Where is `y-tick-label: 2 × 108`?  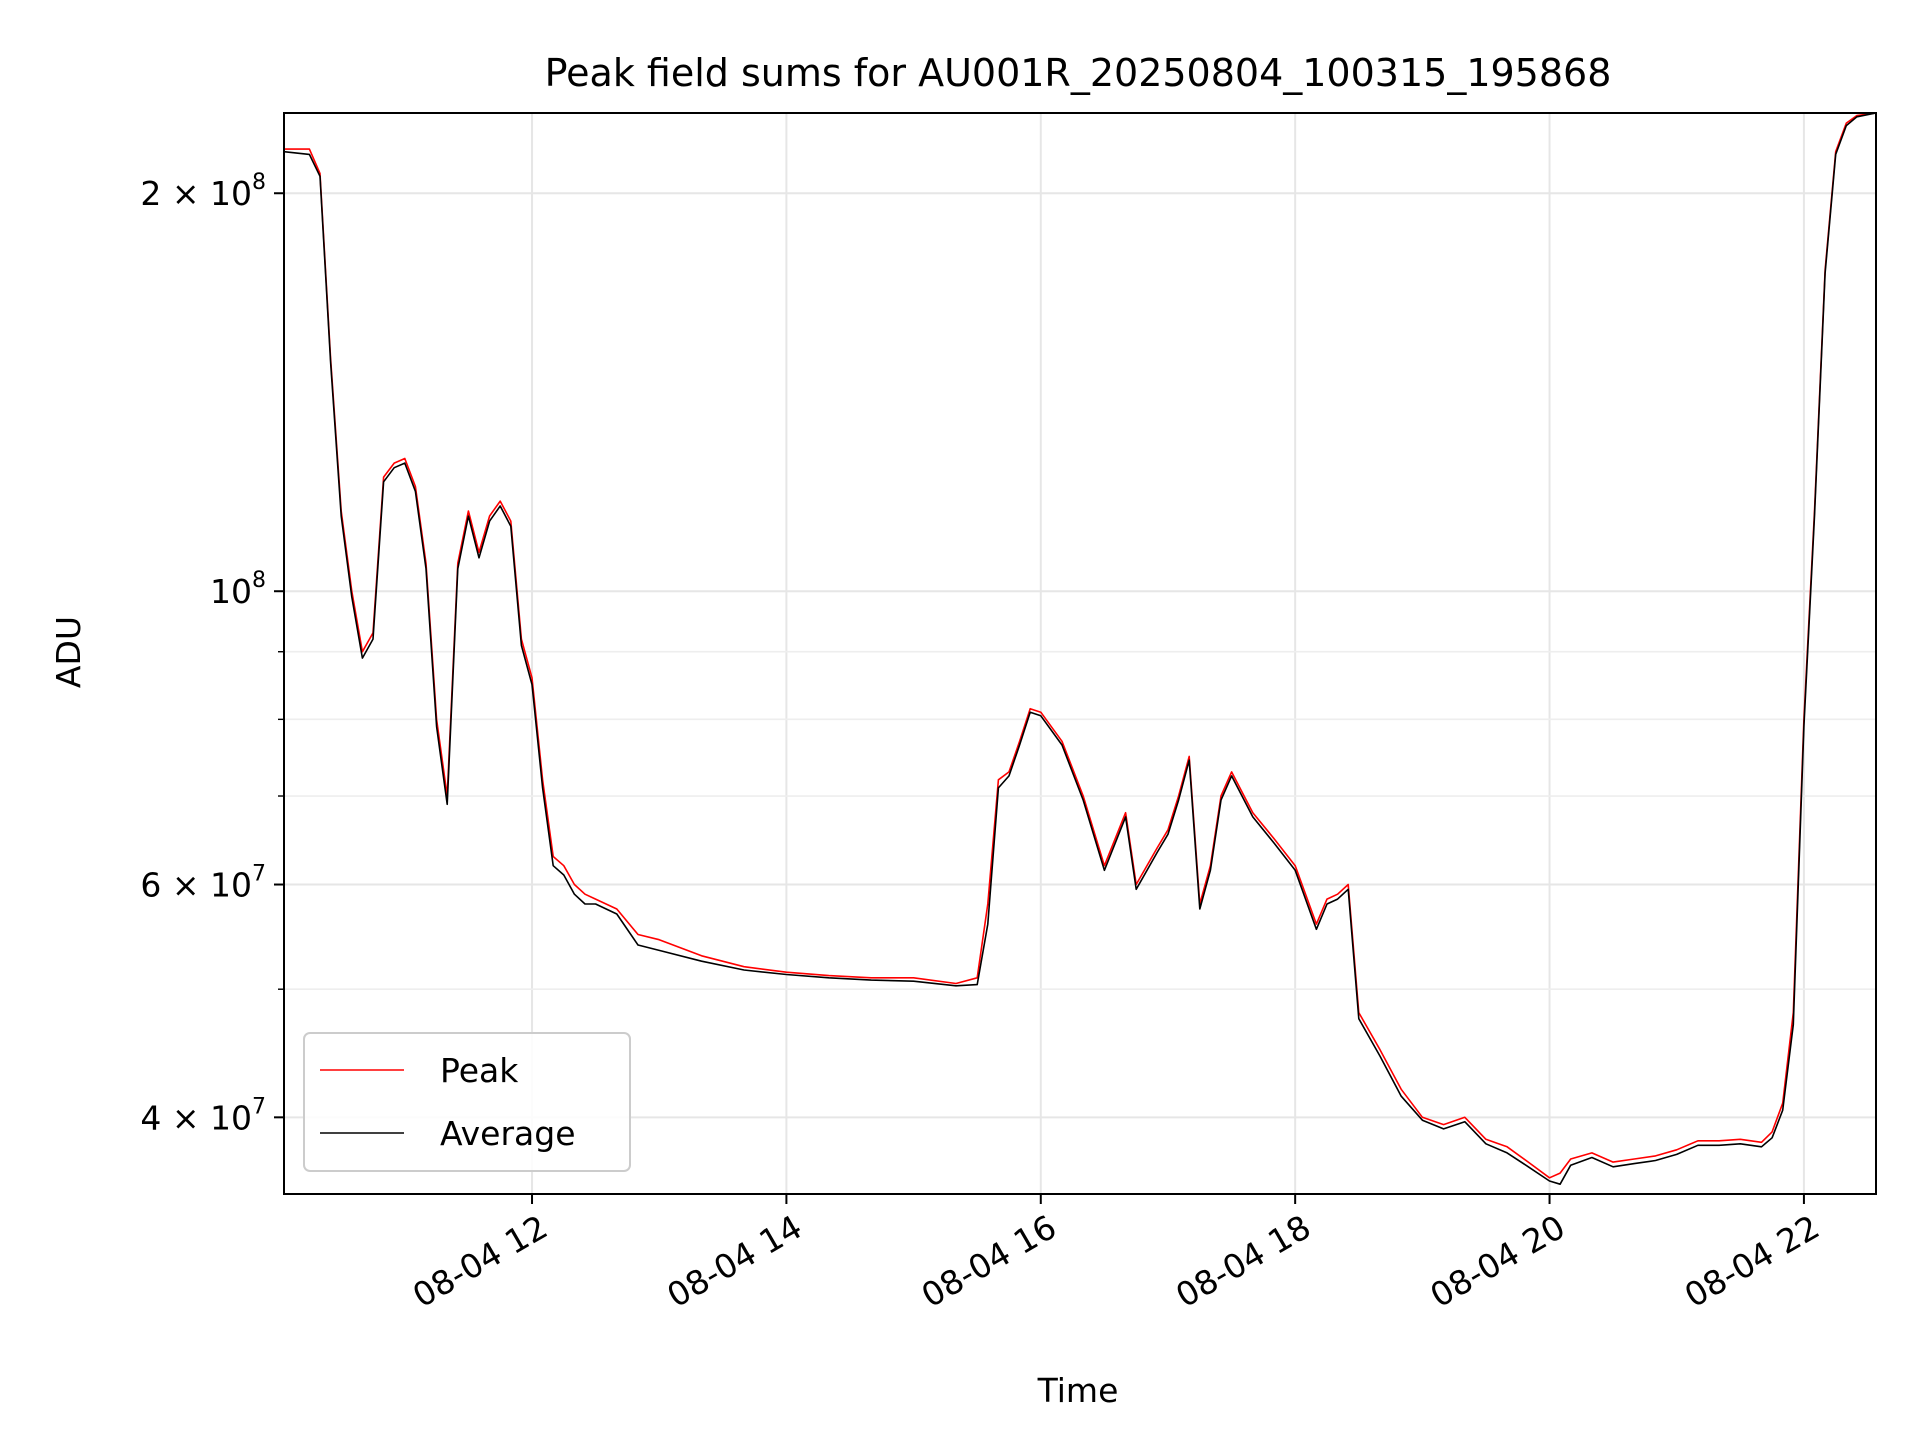 y-tick-label: 2 × 108 is located at coordinates (203, 191).